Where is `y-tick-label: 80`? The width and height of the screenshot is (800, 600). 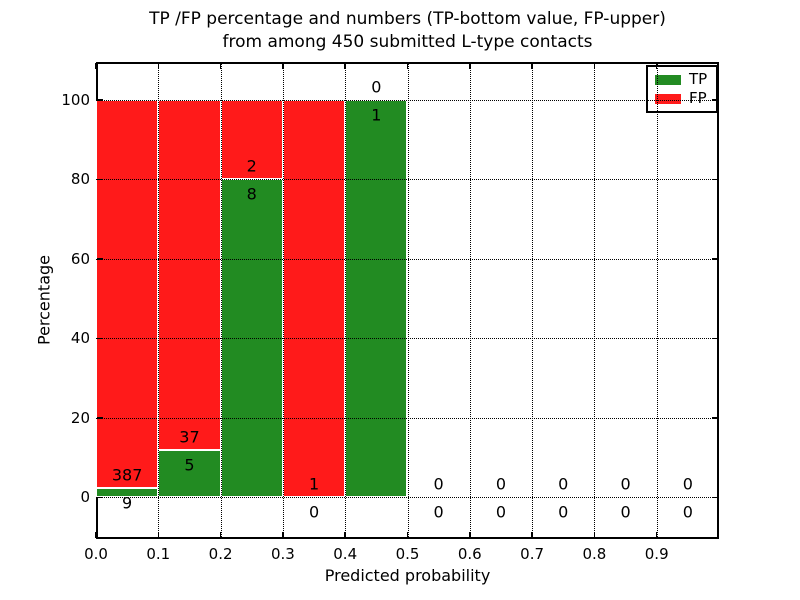
y-tick-label: 80 is located at coordinates (80, 179).